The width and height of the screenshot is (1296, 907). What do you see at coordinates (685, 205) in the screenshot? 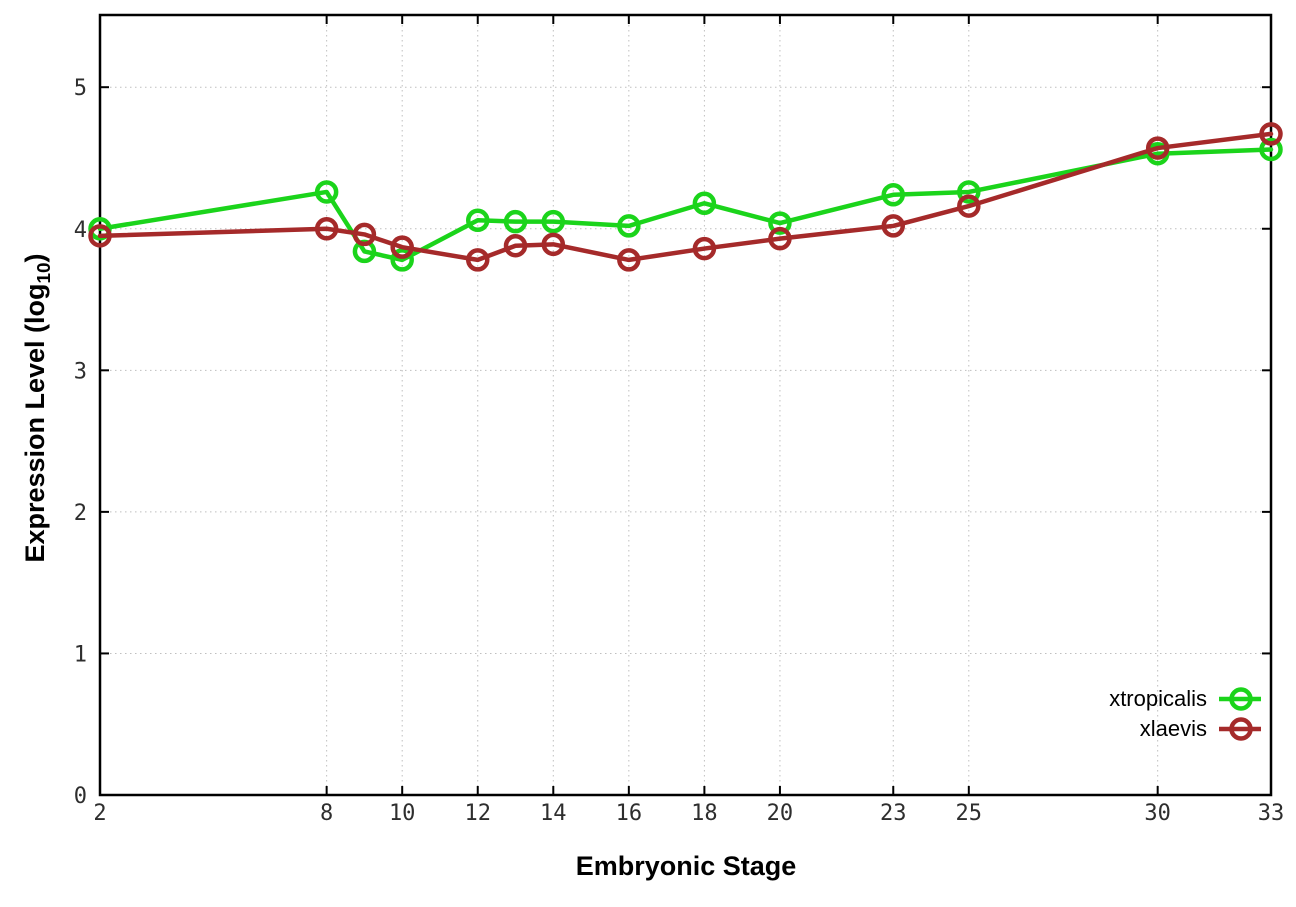
I see `series-line-xtropicalis` at bounding box center [685, 205].